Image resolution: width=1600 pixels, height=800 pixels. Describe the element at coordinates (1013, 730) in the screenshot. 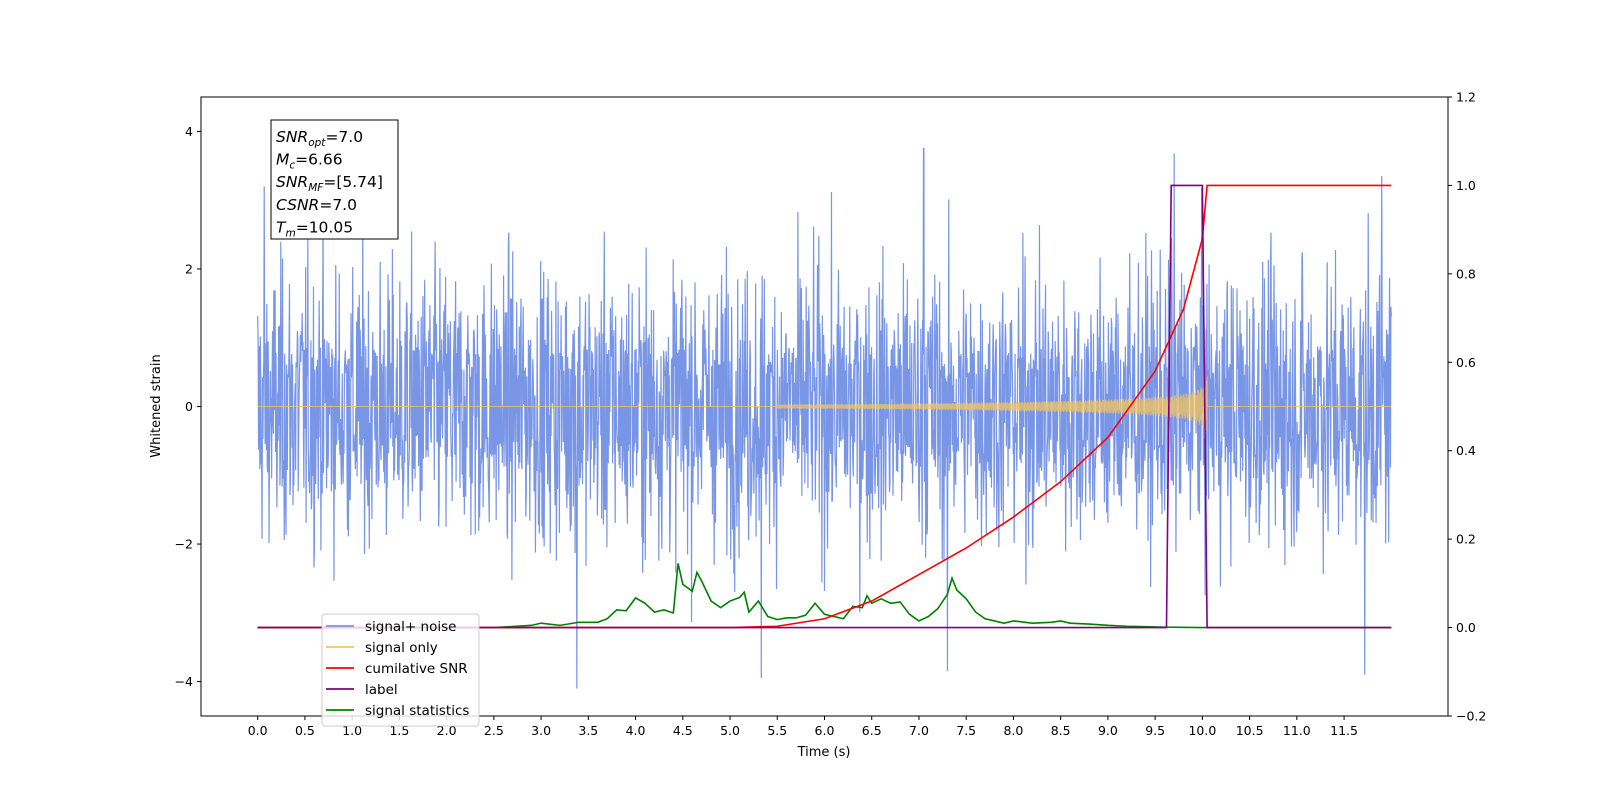

I see `x-tick-label: 8.0` at that location.